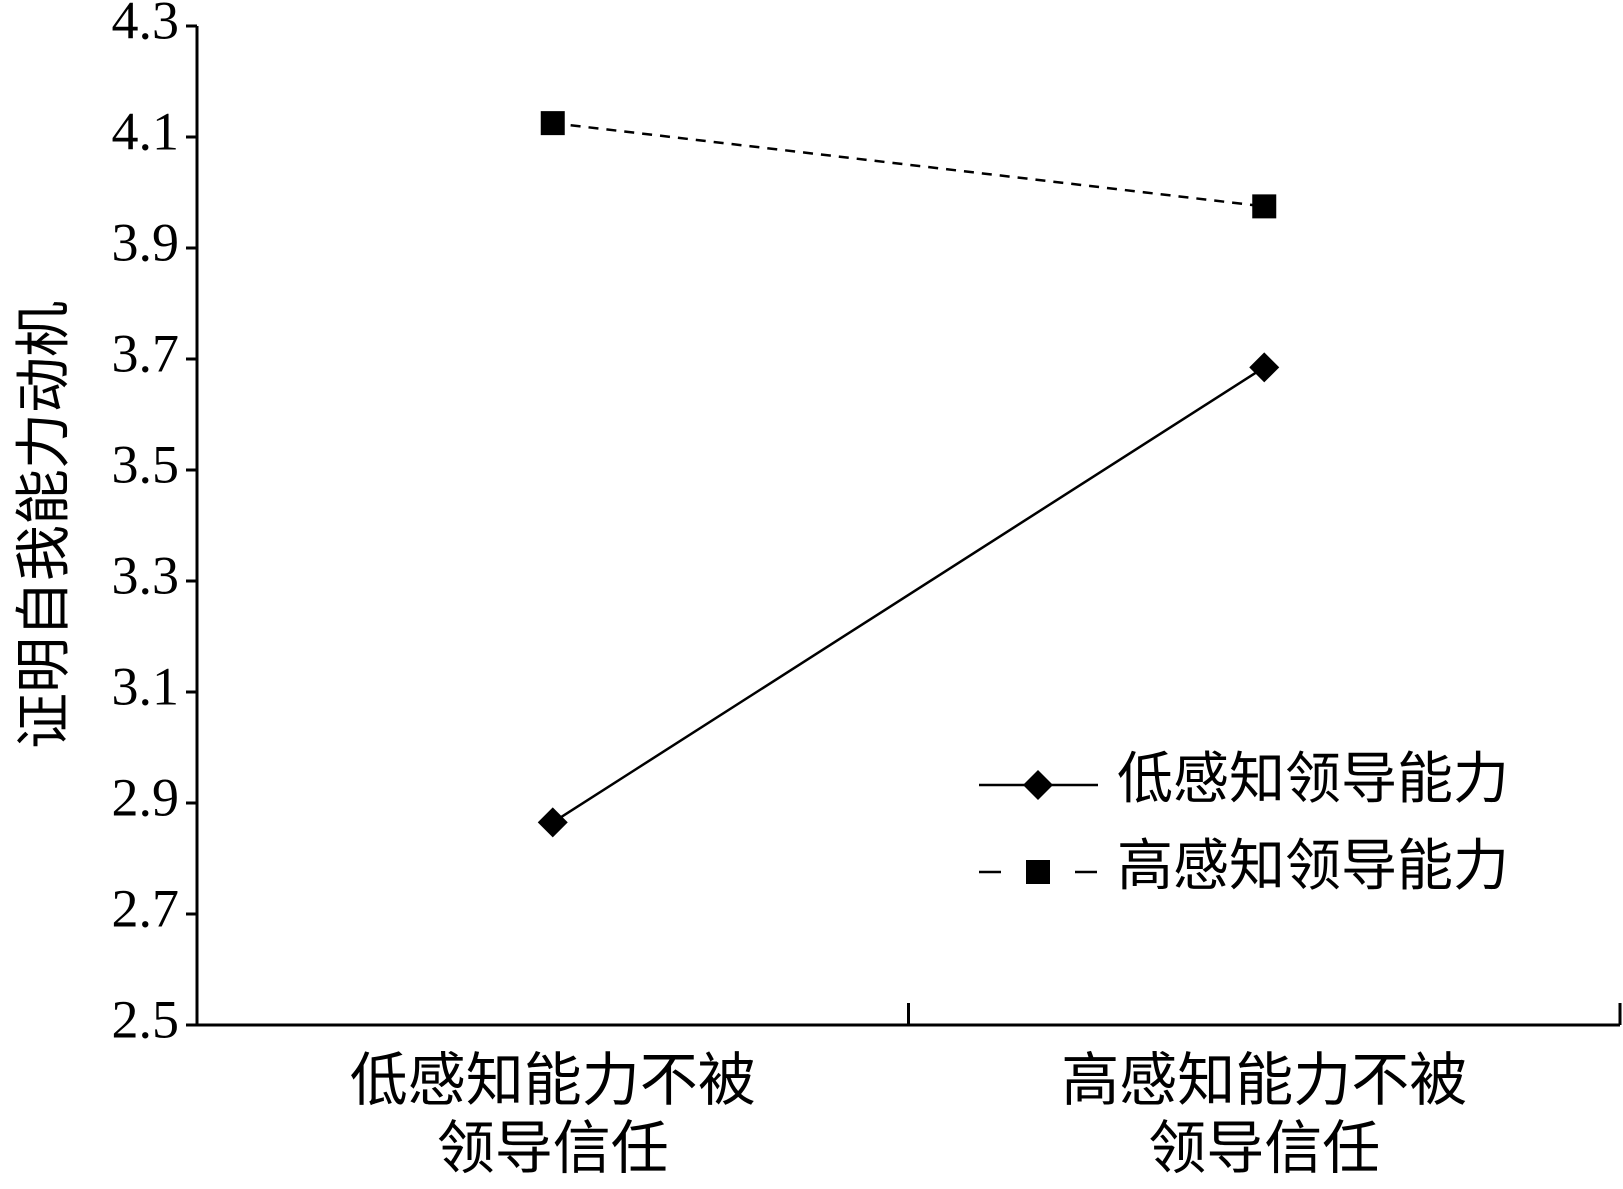  I want to click on x-tick-label: 高感知能力不被 领导信任, so click(1264, 1114).